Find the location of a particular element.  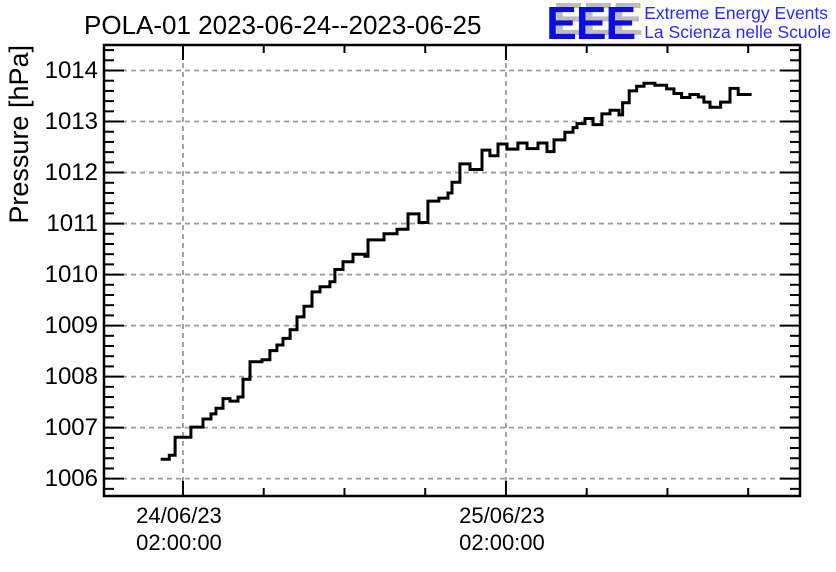

x-tick-label-line: 25/06/23 is located at coordinates (502, 515).